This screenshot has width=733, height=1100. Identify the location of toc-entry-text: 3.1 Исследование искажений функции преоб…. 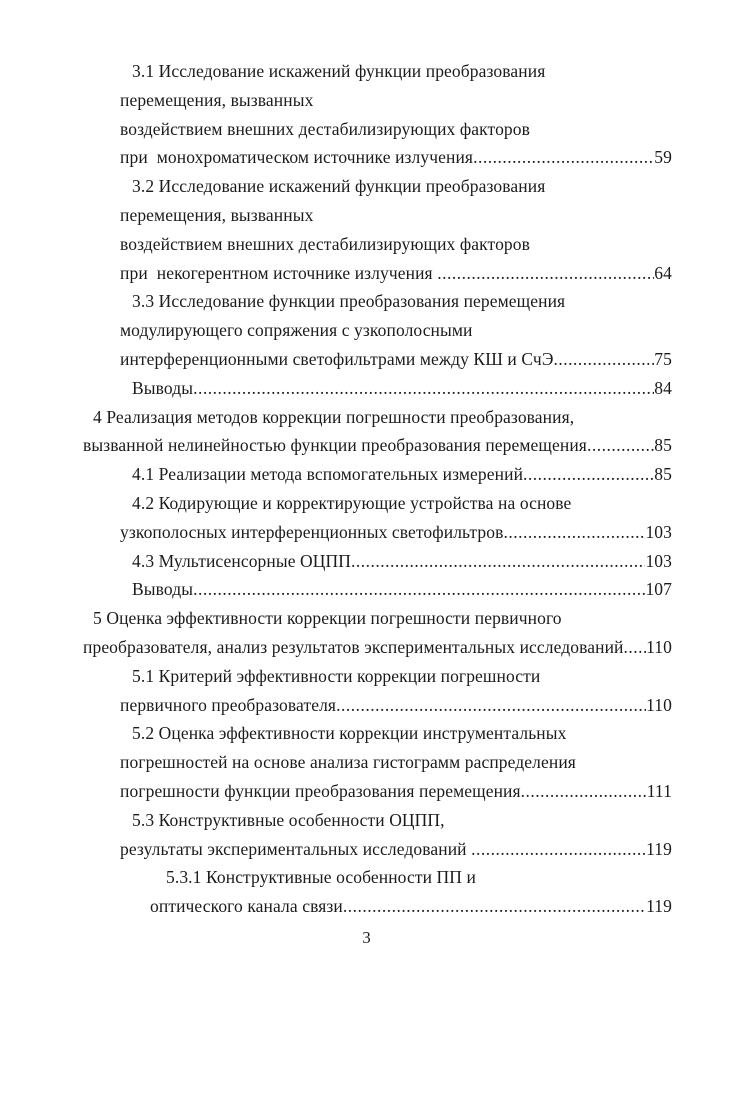
(339, 71).